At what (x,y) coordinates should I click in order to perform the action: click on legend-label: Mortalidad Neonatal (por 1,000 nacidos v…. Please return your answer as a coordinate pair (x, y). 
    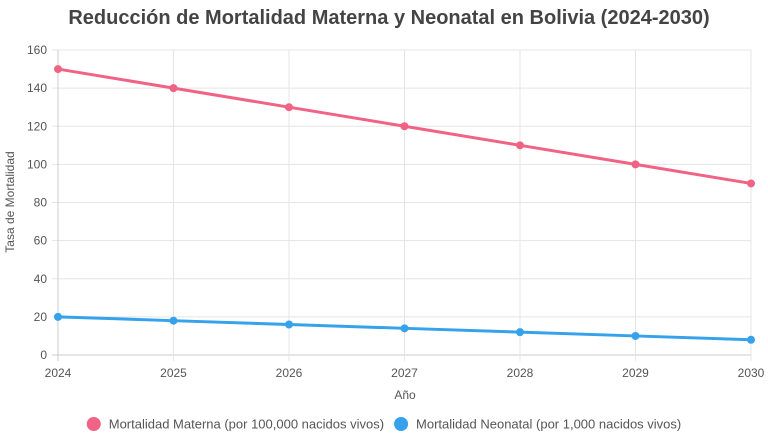
    Looking at the image, I should click on (548, 424).